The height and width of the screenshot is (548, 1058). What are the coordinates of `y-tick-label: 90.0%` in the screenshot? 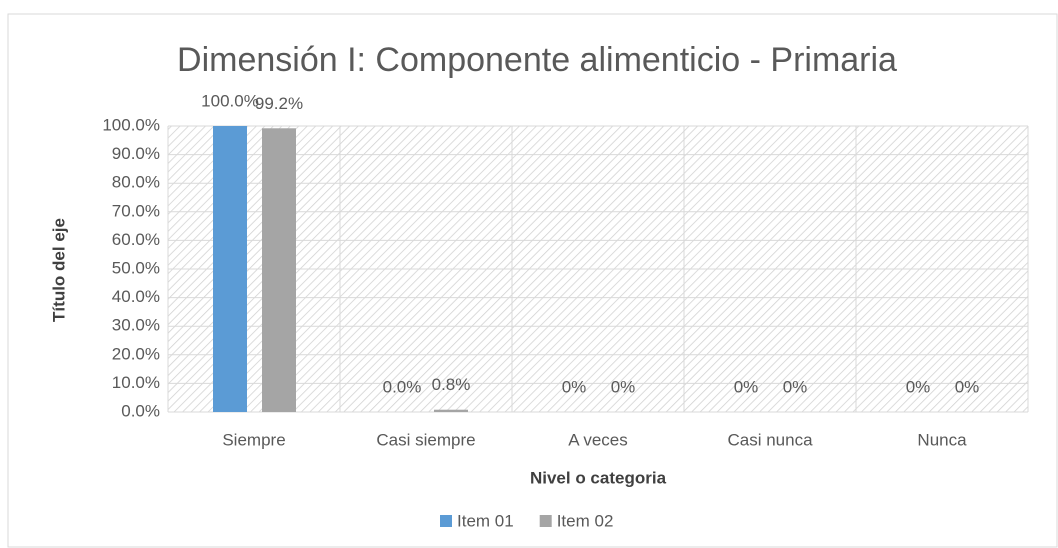 It's located at (136, 153).